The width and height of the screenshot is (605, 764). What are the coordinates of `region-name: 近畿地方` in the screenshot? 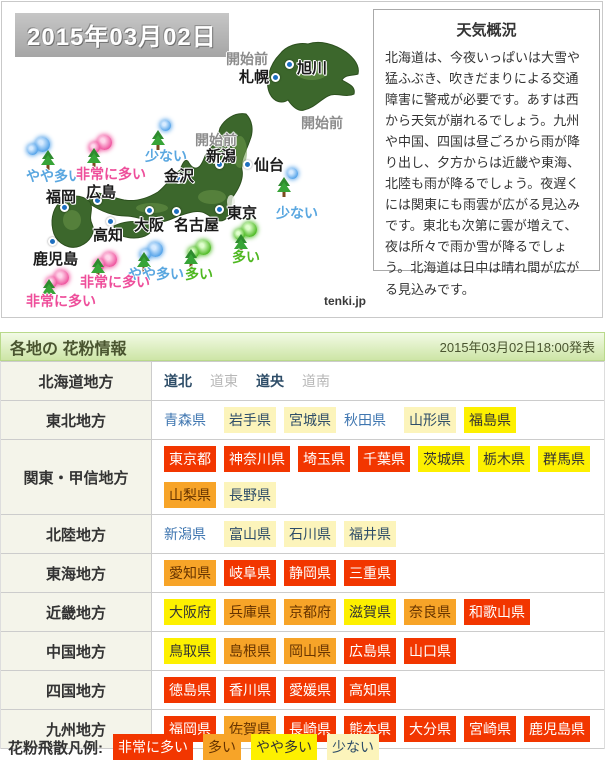 It's located at (76, 612).